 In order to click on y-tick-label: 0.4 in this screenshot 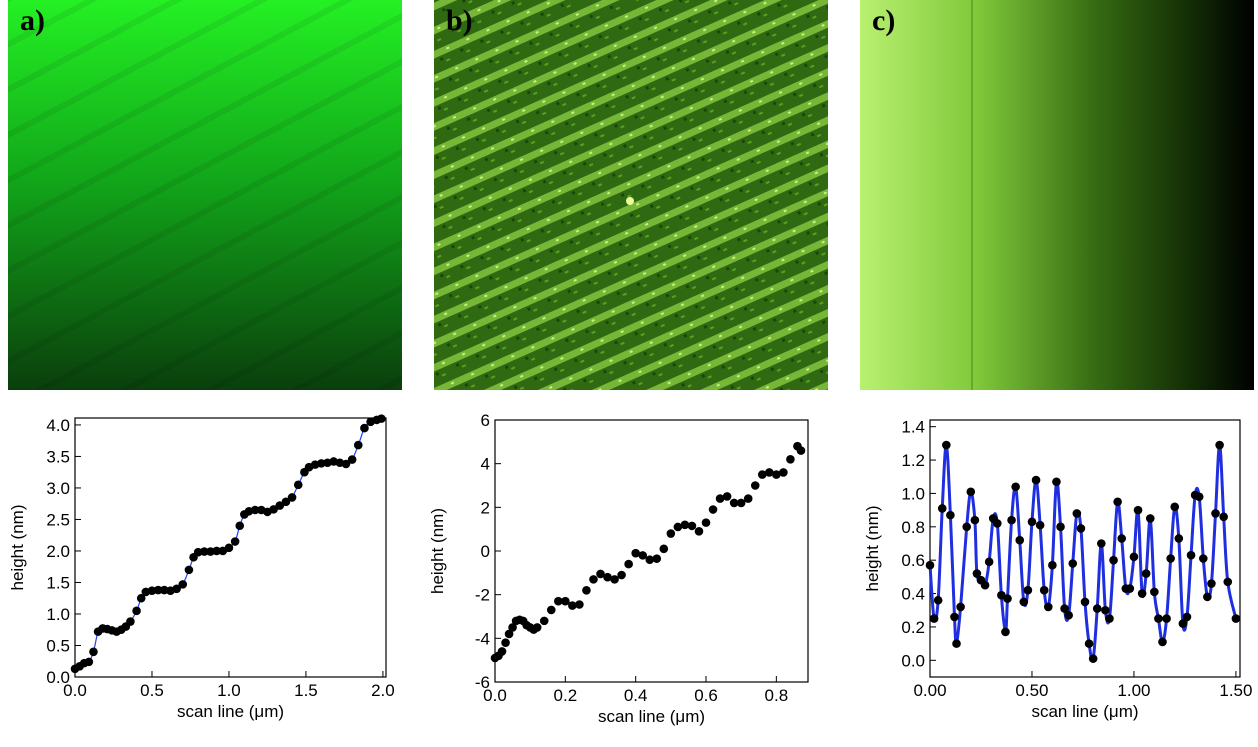, I will do `click(913, 594)`.